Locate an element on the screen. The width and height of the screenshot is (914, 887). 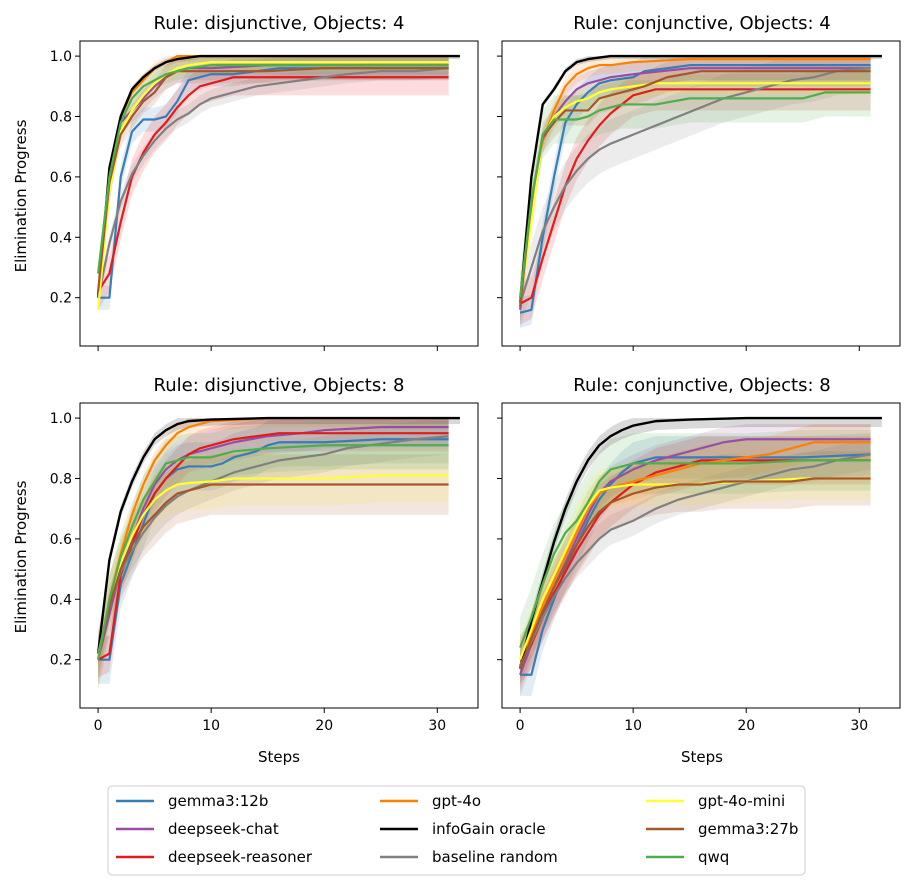
legend-item-gemma3-27b: gemma3:27b is located at coordinates (722, 829).